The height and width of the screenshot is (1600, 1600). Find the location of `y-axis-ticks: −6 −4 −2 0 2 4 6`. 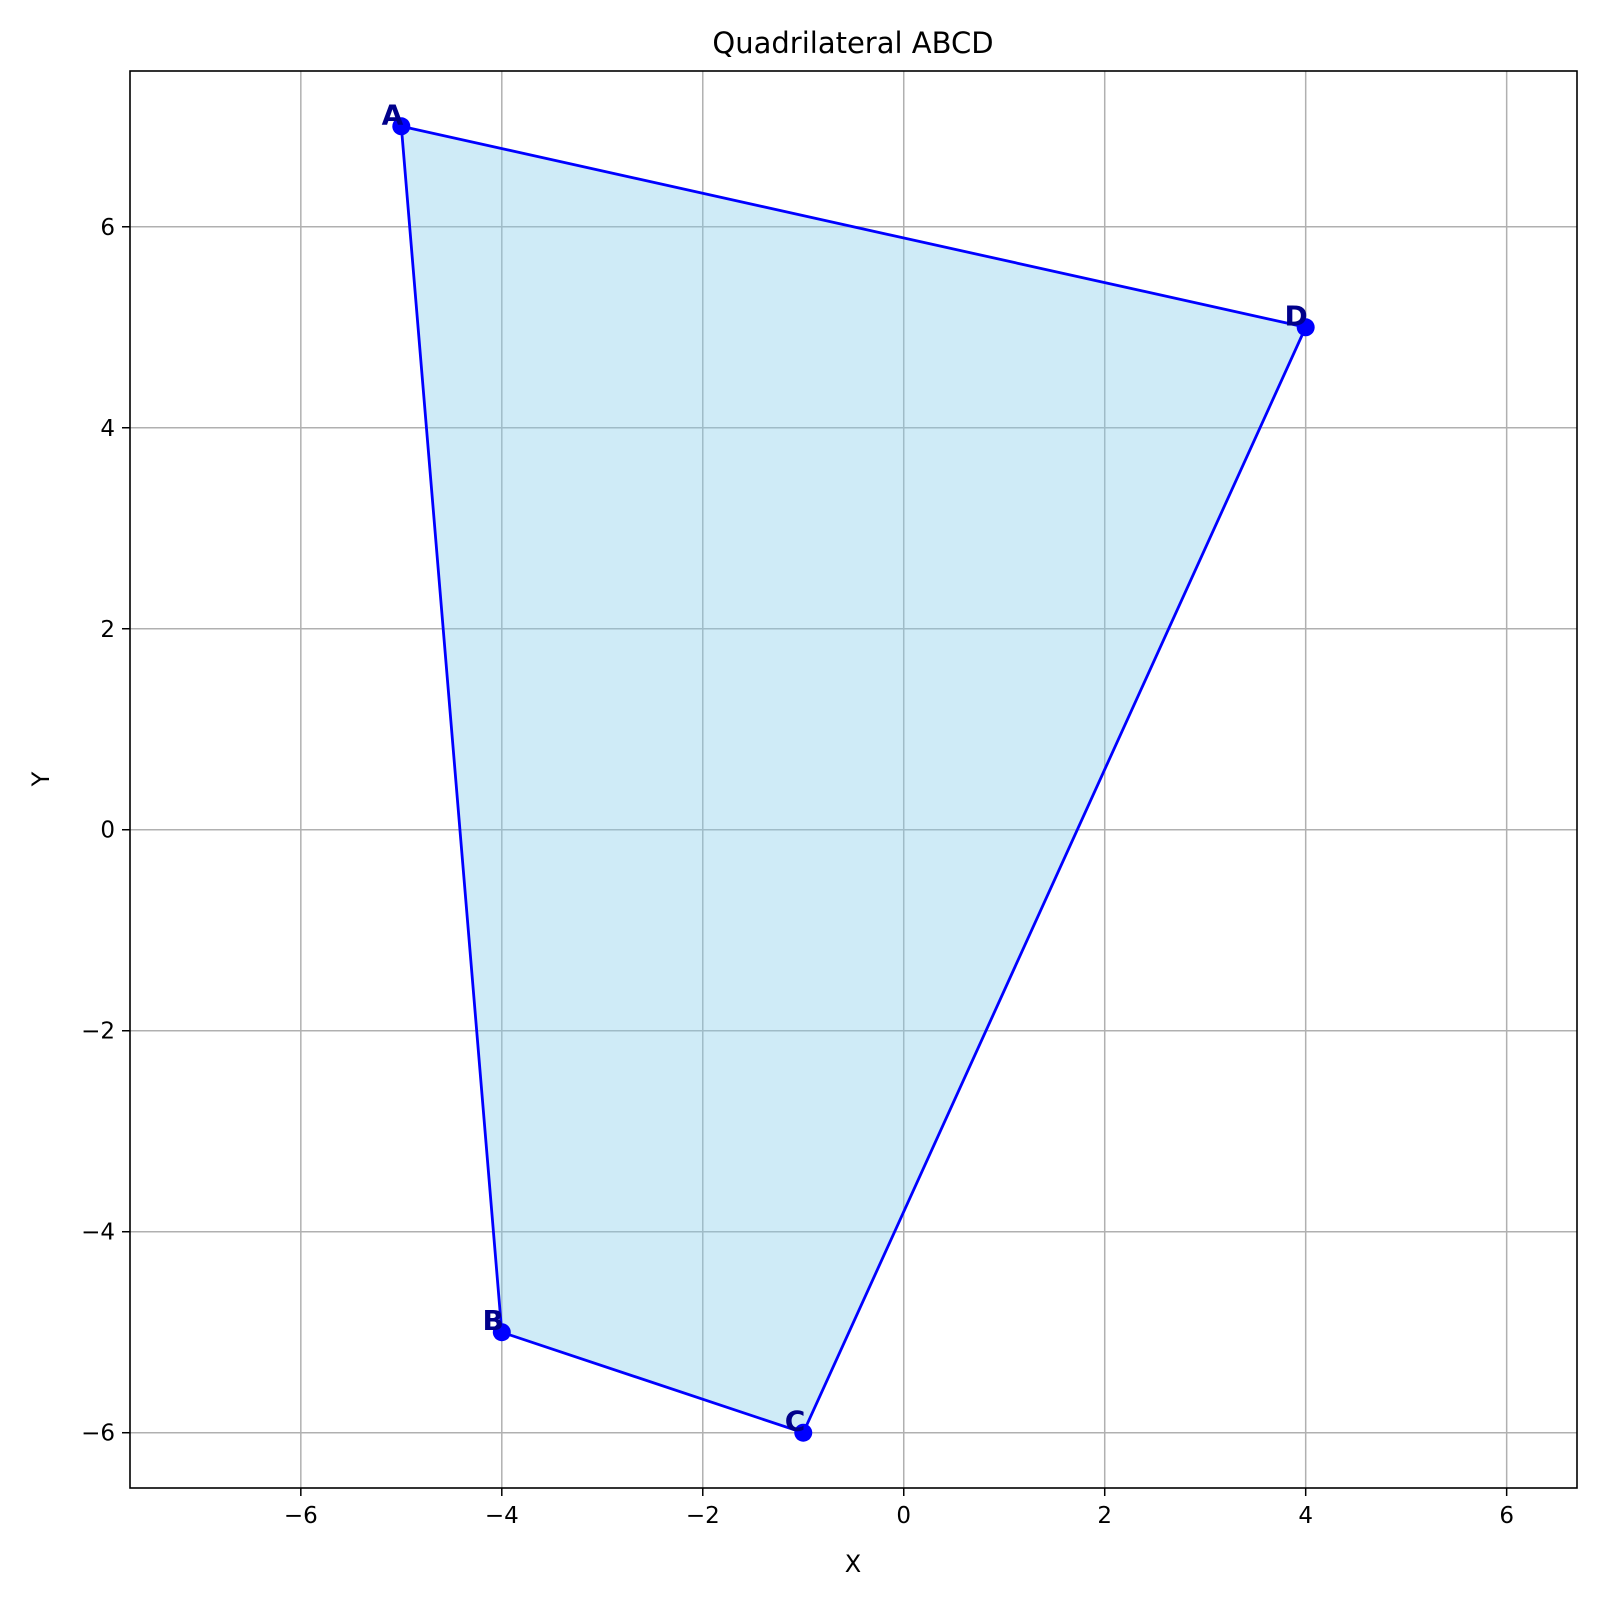

y-axis-ticks: −6 −4 −2 0 2 4 6 is located at coordinates (105, 831).